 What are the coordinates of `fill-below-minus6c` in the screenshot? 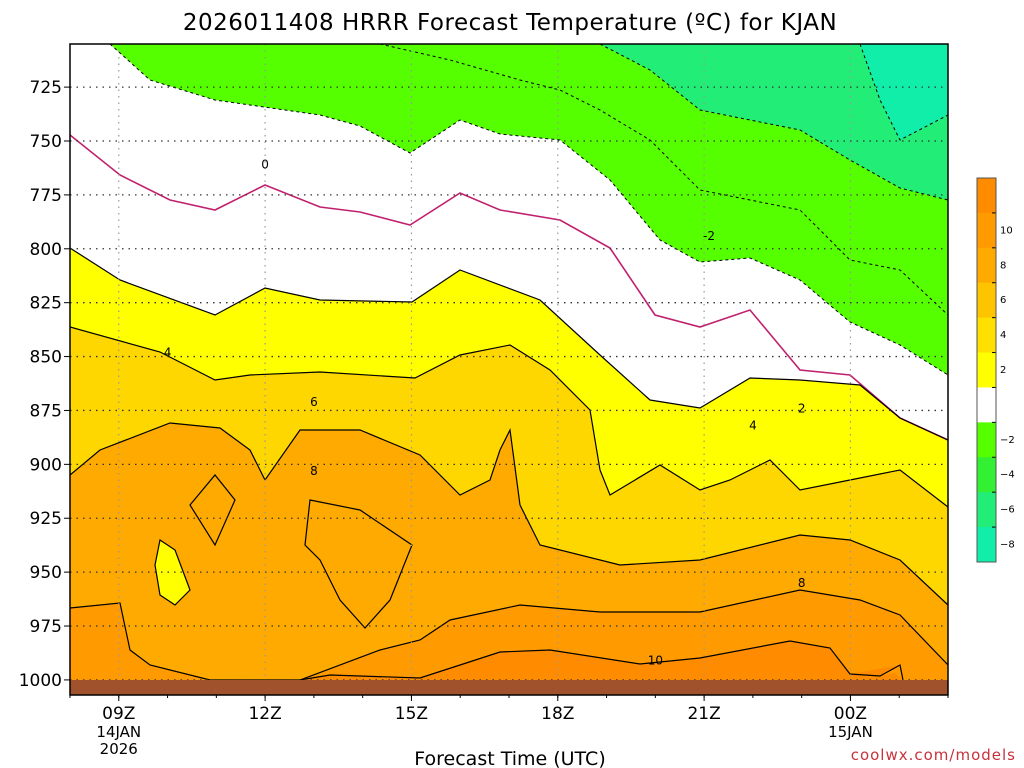 It's located at (774, 122).